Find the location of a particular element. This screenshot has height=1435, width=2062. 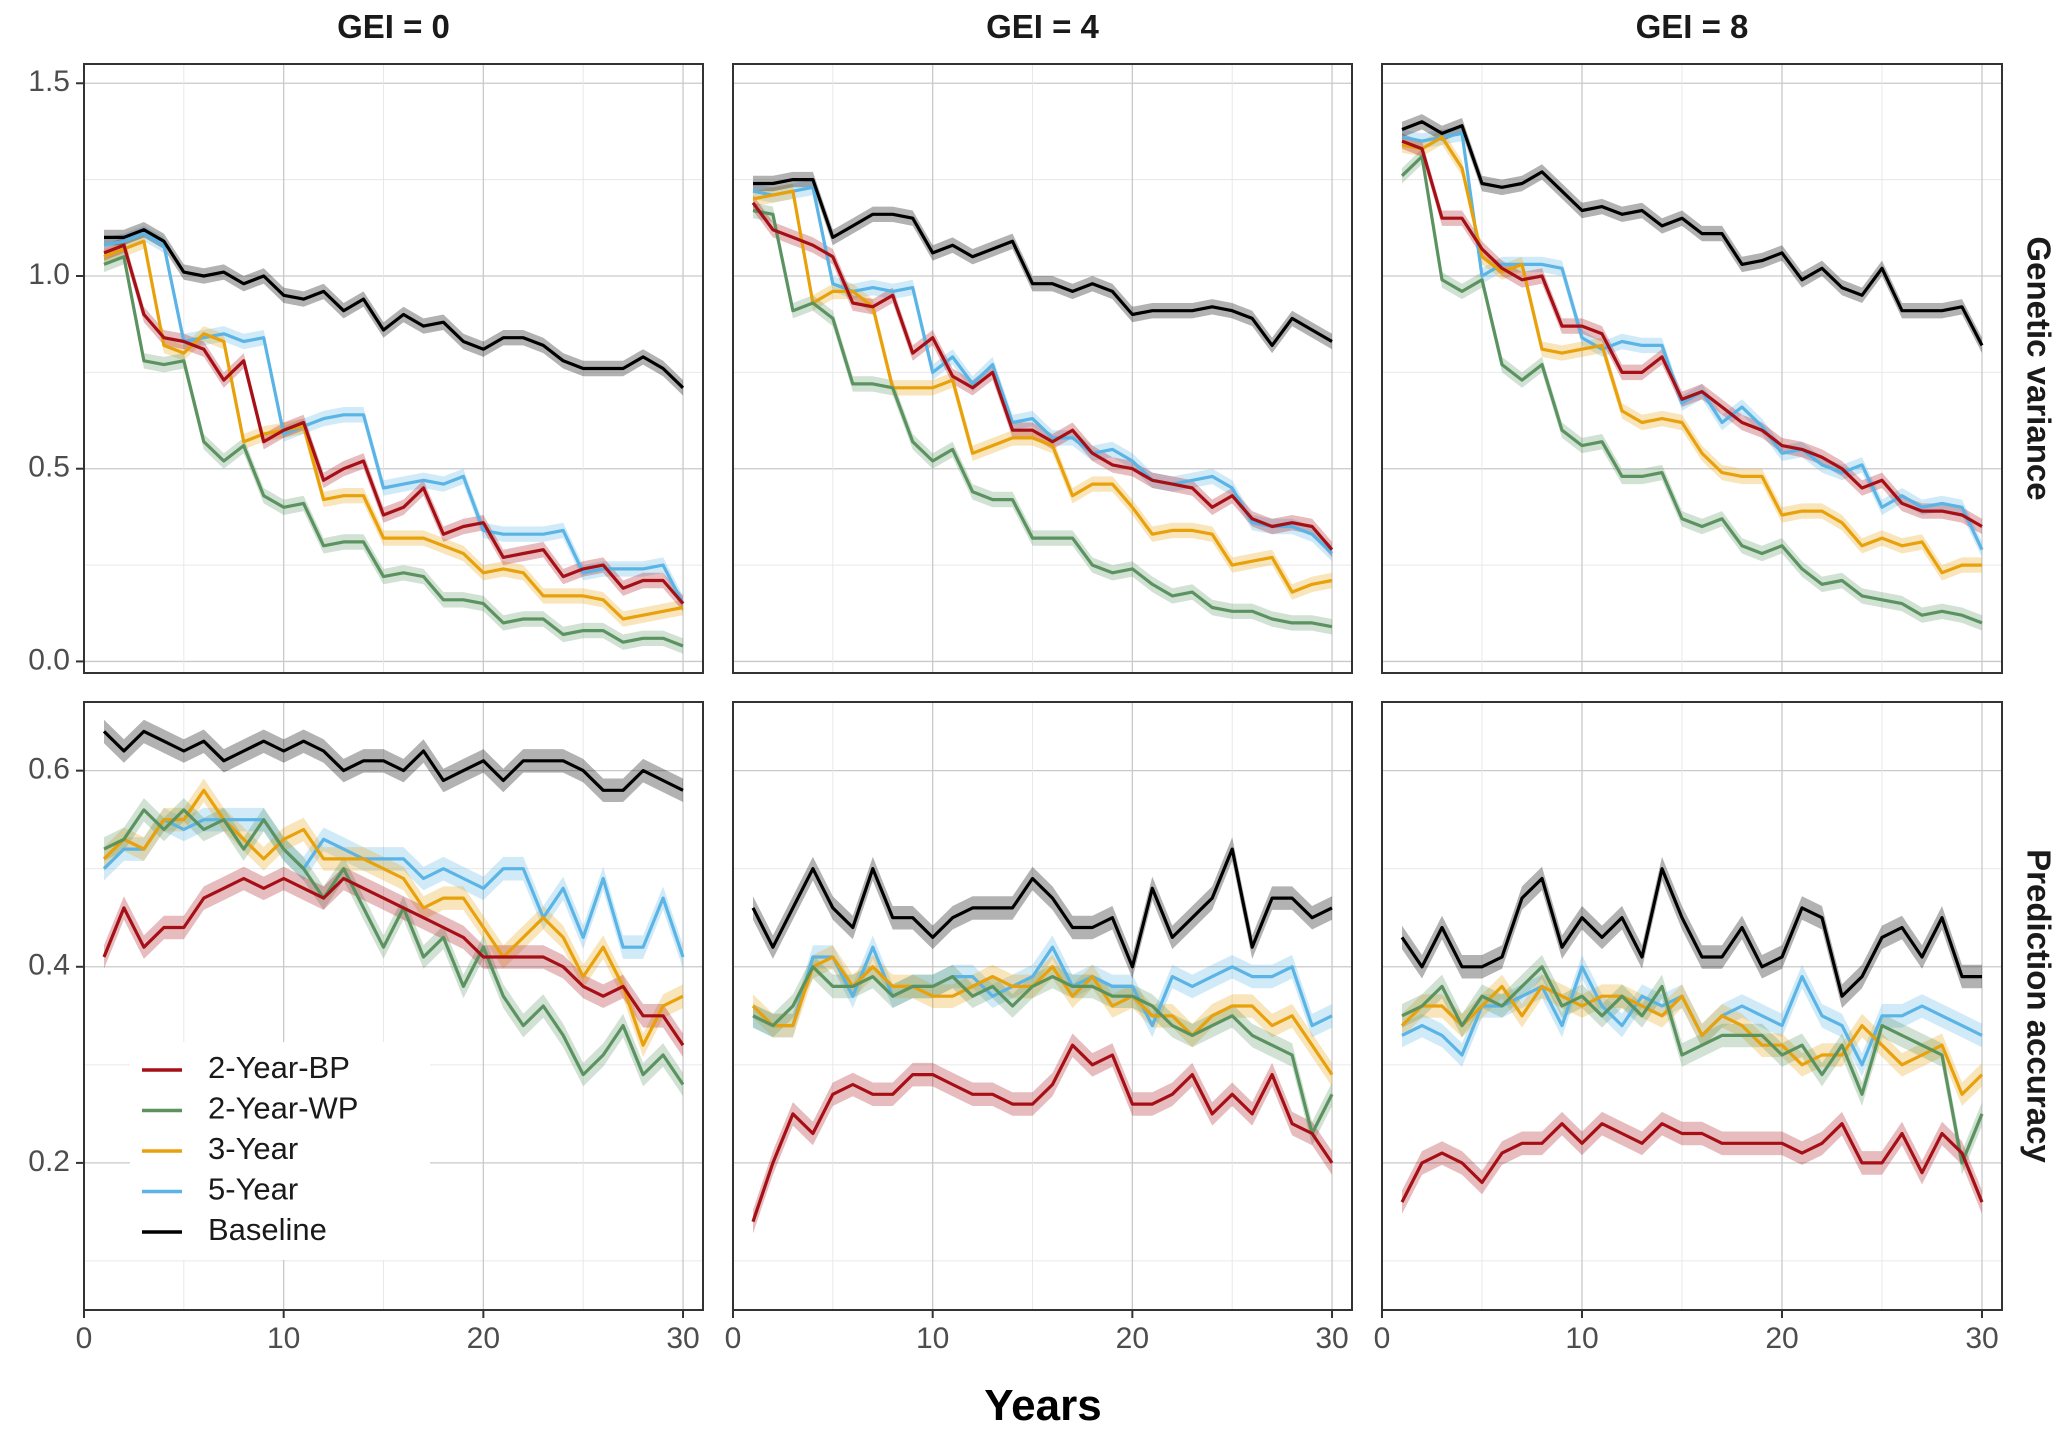

y-tick-label: 0.2 is located at coordinates (49, 1161).